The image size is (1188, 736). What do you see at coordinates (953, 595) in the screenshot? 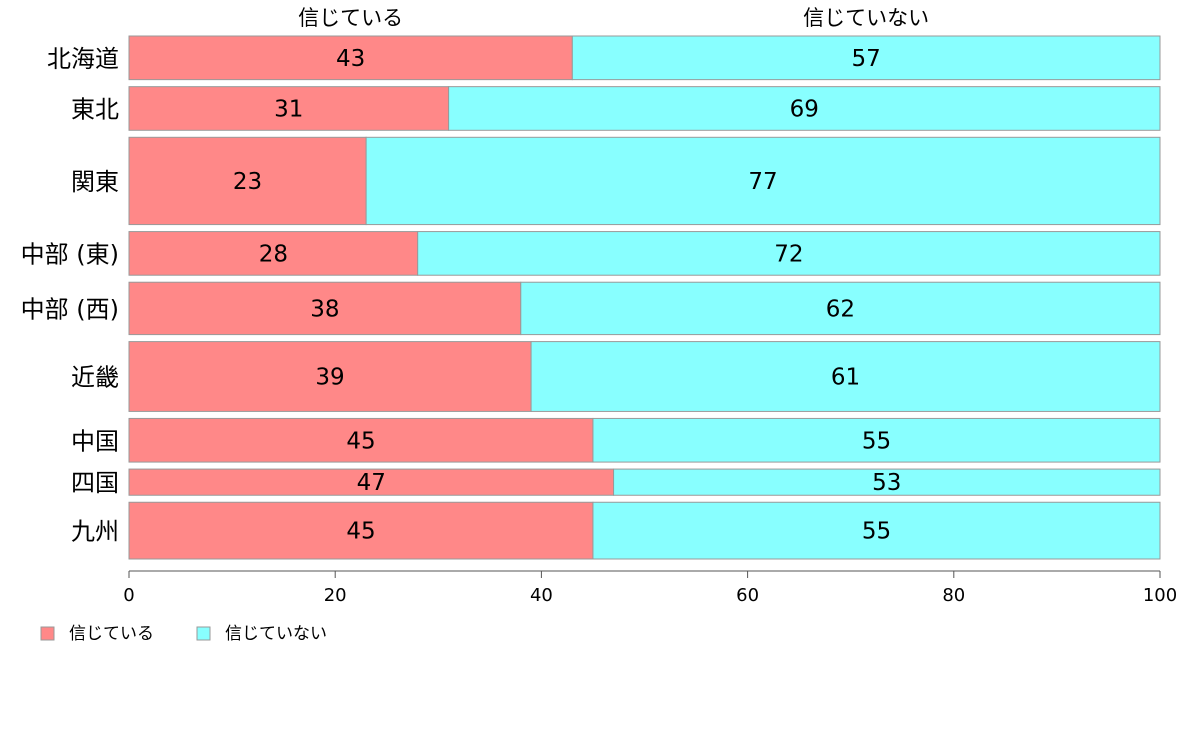
I see `x-tick-label: 80` at bounding box center [953, 595].